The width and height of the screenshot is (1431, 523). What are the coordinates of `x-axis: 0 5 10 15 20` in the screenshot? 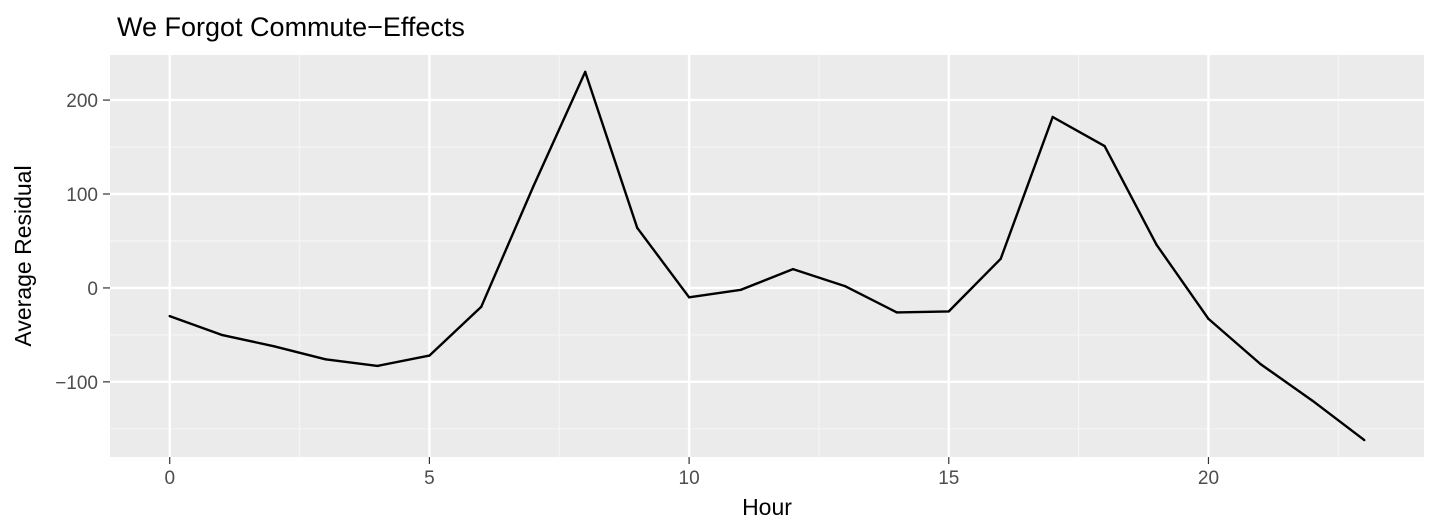 It's located at (691, 473).